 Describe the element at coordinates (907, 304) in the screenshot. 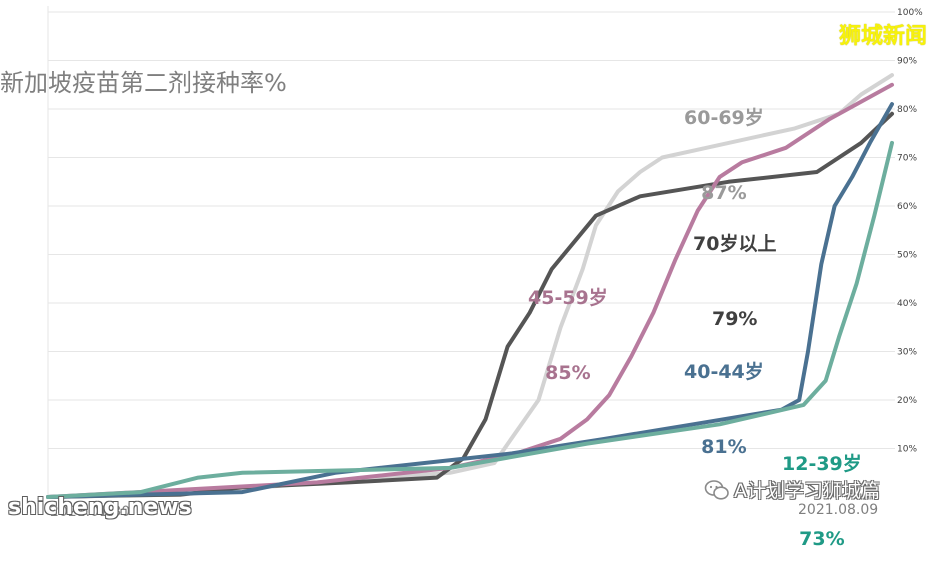

I see `y-tick-label: 40%` at that location.